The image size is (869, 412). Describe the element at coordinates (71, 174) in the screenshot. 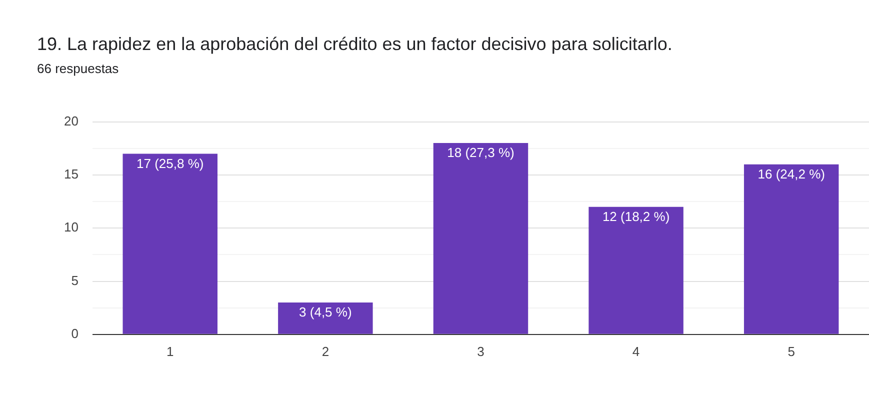

I see `y-tick-label: 15` at that location.